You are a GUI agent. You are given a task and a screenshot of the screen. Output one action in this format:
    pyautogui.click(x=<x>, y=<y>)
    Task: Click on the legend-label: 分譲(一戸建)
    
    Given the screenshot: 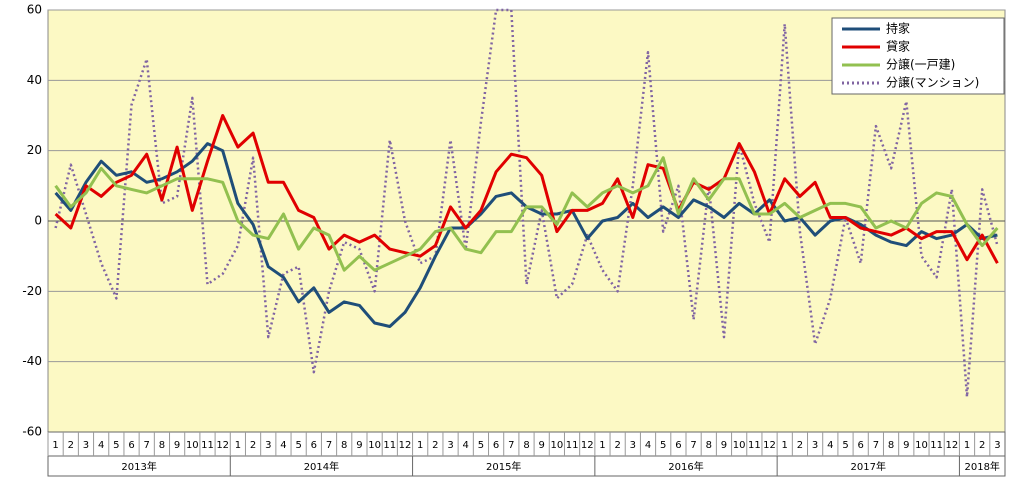 What is the action you would take?
    pyautogui.click(x=920, y=64)
    